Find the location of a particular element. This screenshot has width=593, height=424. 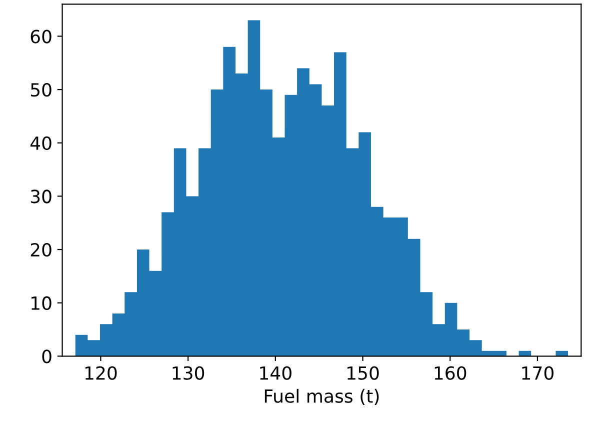

y-tick-label: 20 is located at coordinates (41, 249).